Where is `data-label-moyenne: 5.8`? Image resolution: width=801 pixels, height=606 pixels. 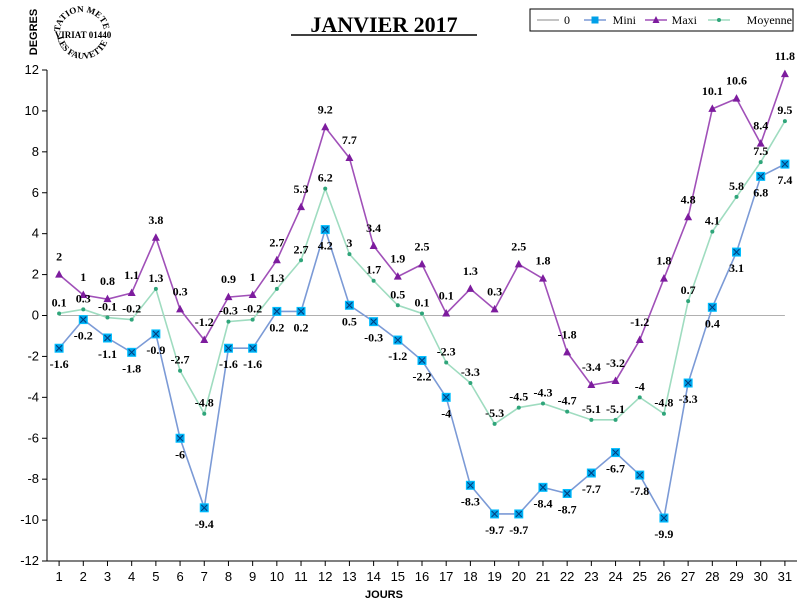 data-label-moyenne: 5.8 is located at coordinates (736, 186).